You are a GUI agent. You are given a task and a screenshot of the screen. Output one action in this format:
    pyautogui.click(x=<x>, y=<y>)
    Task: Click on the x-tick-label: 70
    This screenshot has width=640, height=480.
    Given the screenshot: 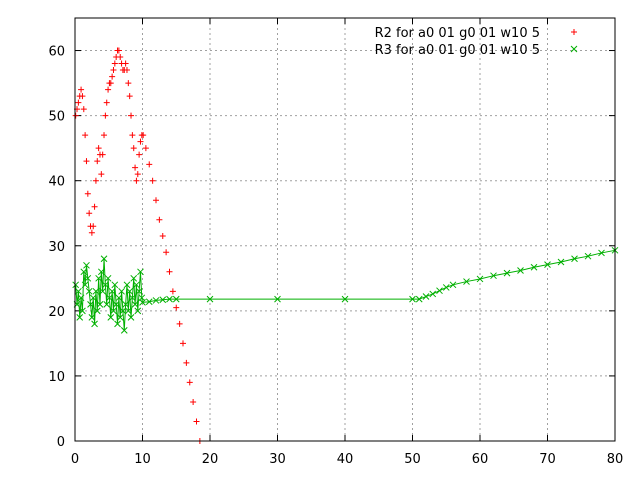 What is the action you would take?
    pyautogui.click(x=547, y=459)
    